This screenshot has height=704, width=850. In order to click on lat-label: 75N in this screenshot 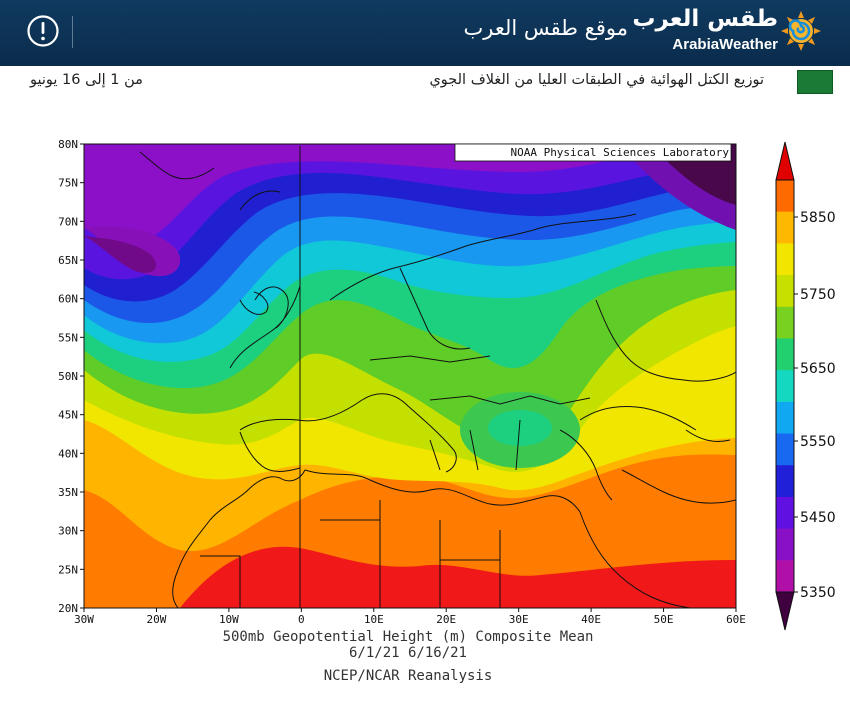, I will do `click(68, 183)`.